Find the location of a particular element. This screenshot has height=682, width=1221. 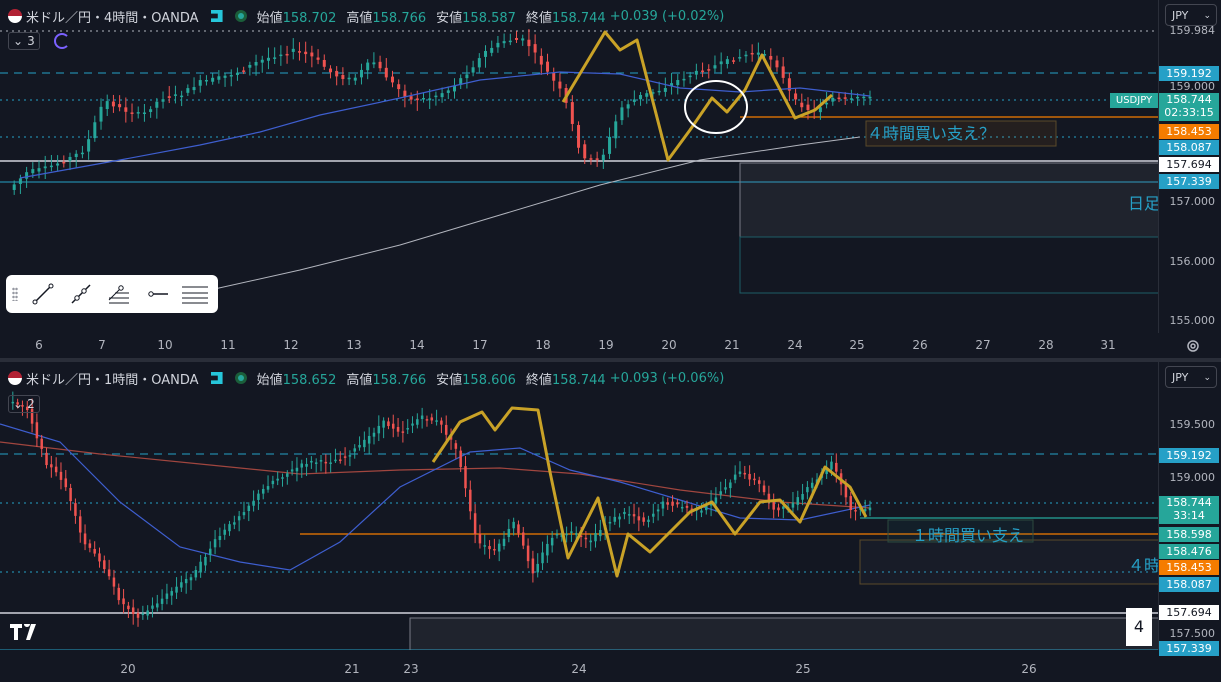

tradingview-logo is located at coordinates (25, 633).